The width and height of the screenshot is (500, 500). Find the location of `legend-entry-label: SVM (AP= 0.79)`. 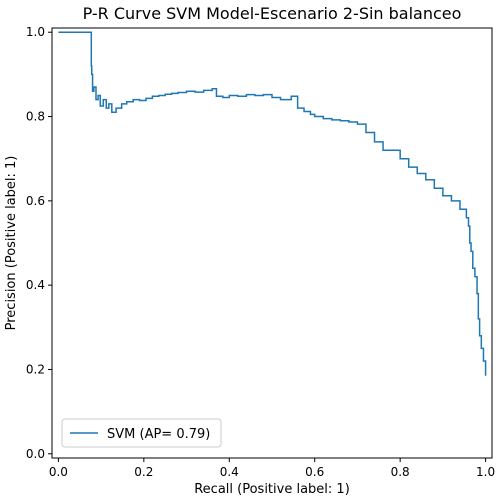

legend-entry-label: SVM (AP= 0.79) is located at coordinates (158, 434).